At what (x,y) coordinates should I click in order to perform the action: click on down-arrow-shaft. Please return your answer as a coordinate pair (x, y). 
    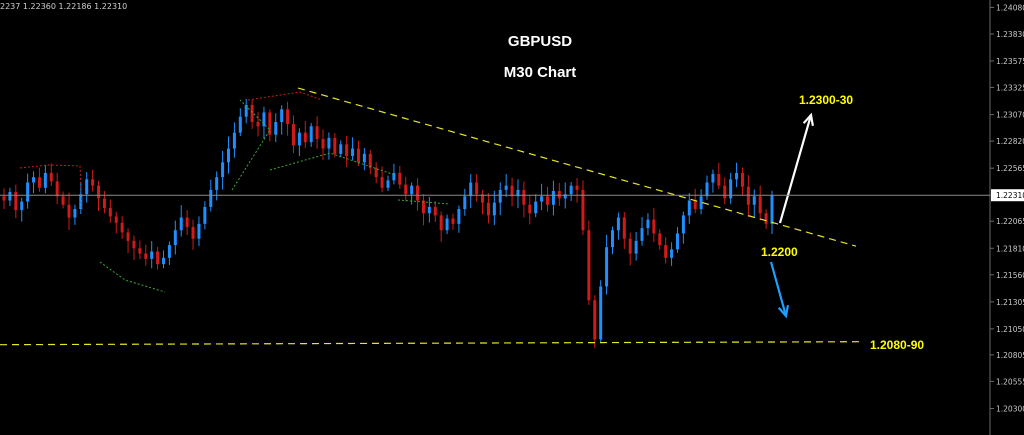
    Looking at the image, I should click on (778, 289).